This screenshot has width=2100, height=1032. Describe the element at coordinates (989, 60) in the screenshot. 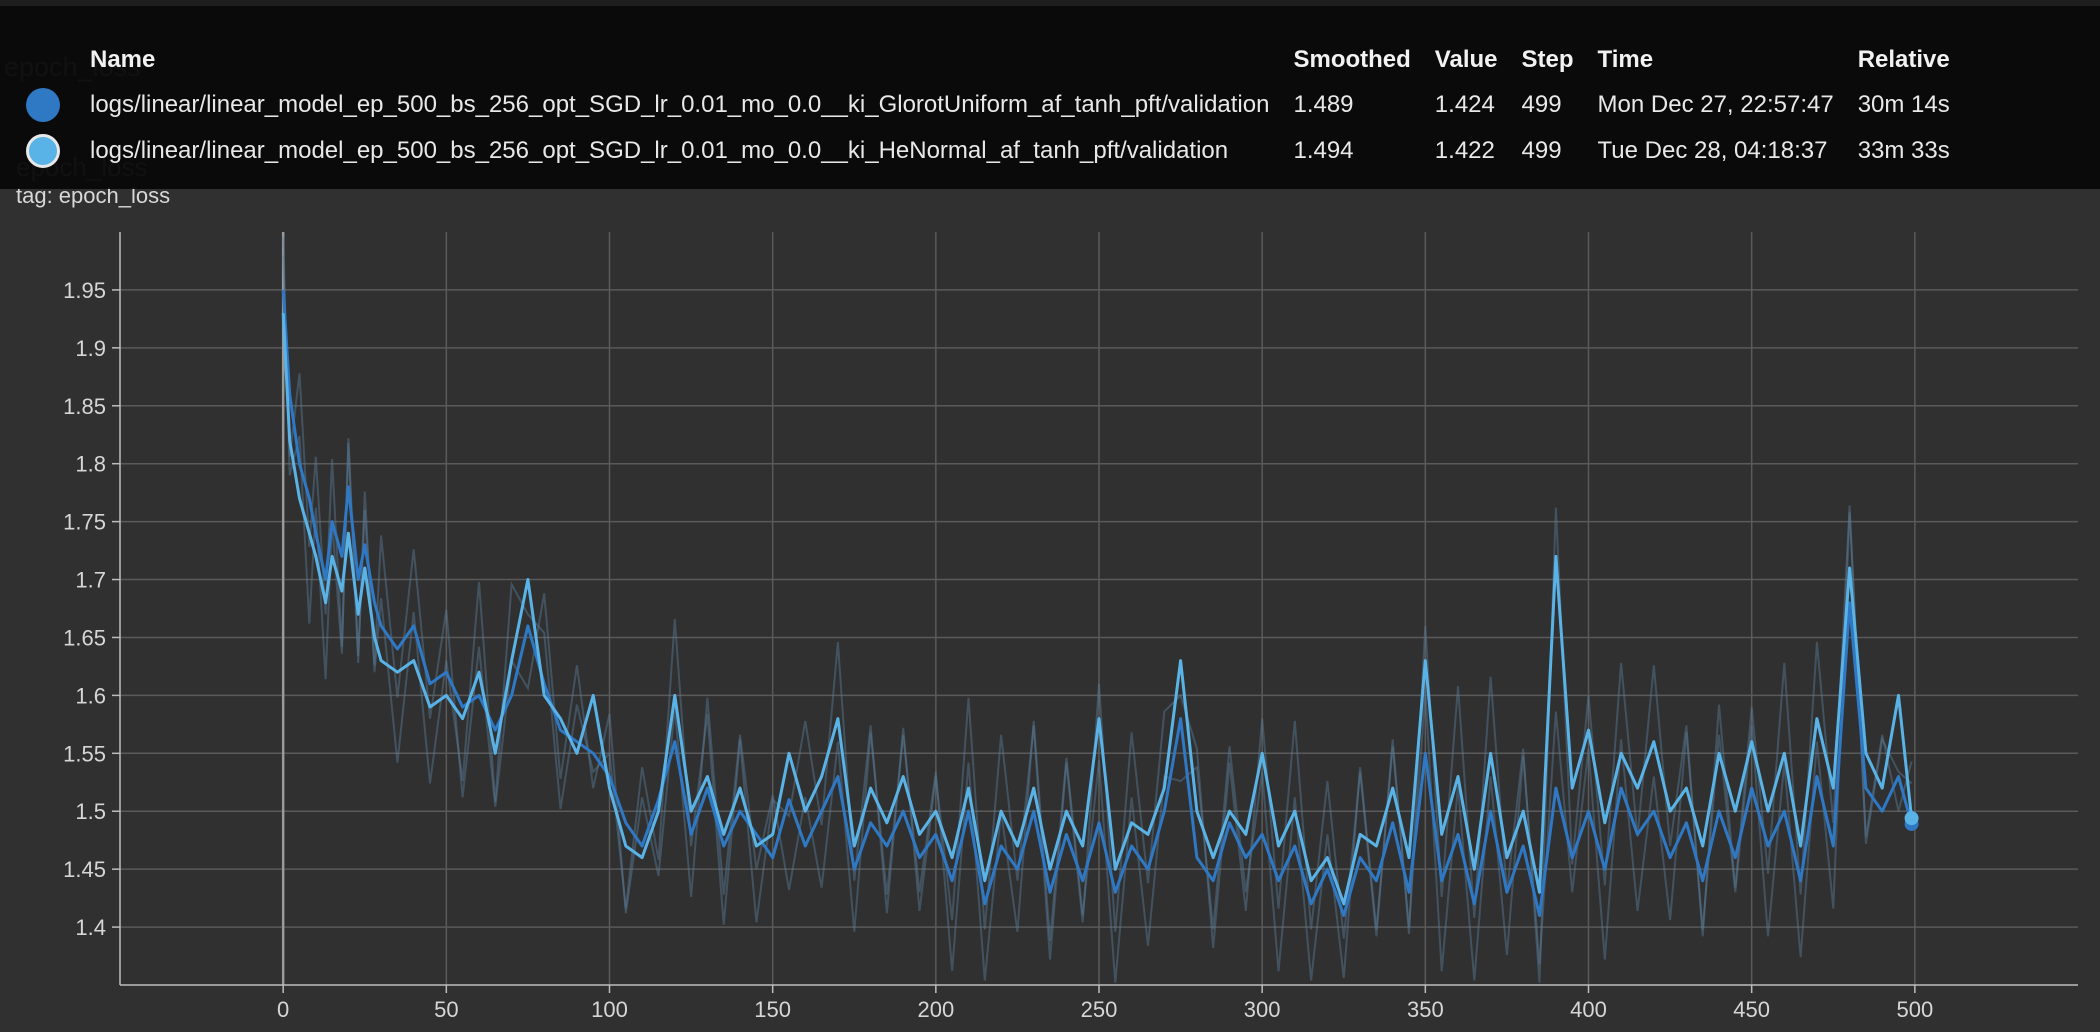

I see `tooltip-header-row: Name Smoothed Value Step Time Relative` at that location.